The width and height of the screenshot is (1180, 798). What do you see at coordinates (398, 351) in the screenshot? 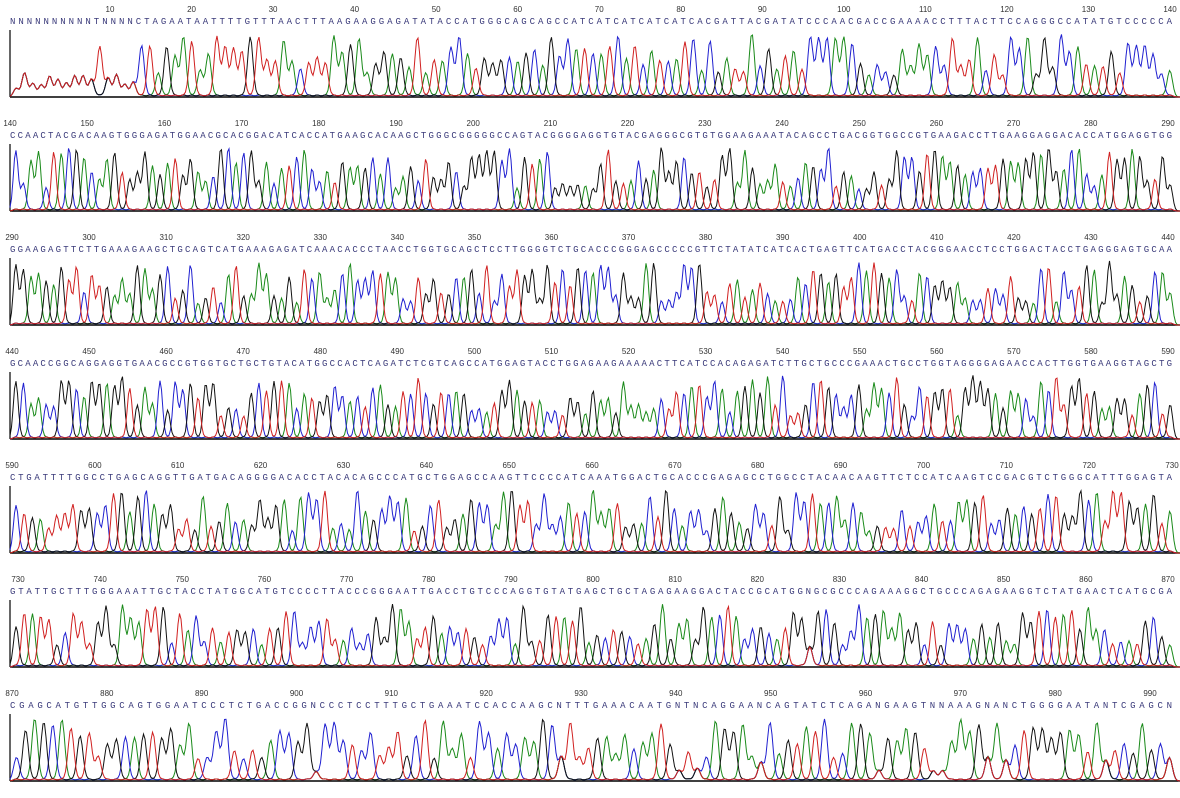
I see `position-label: 490` at bounding box center [398, 351].